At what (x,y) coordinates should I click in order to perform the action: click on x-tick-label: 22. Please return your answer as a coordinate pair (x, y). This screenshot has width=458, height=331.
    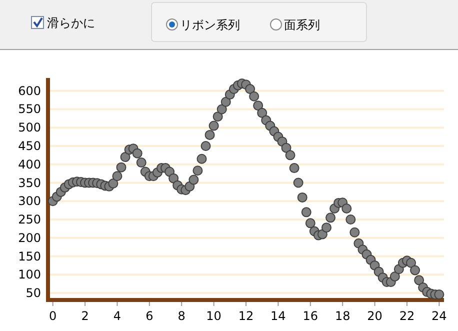
    Looking at the image, I should click on (407, 316).